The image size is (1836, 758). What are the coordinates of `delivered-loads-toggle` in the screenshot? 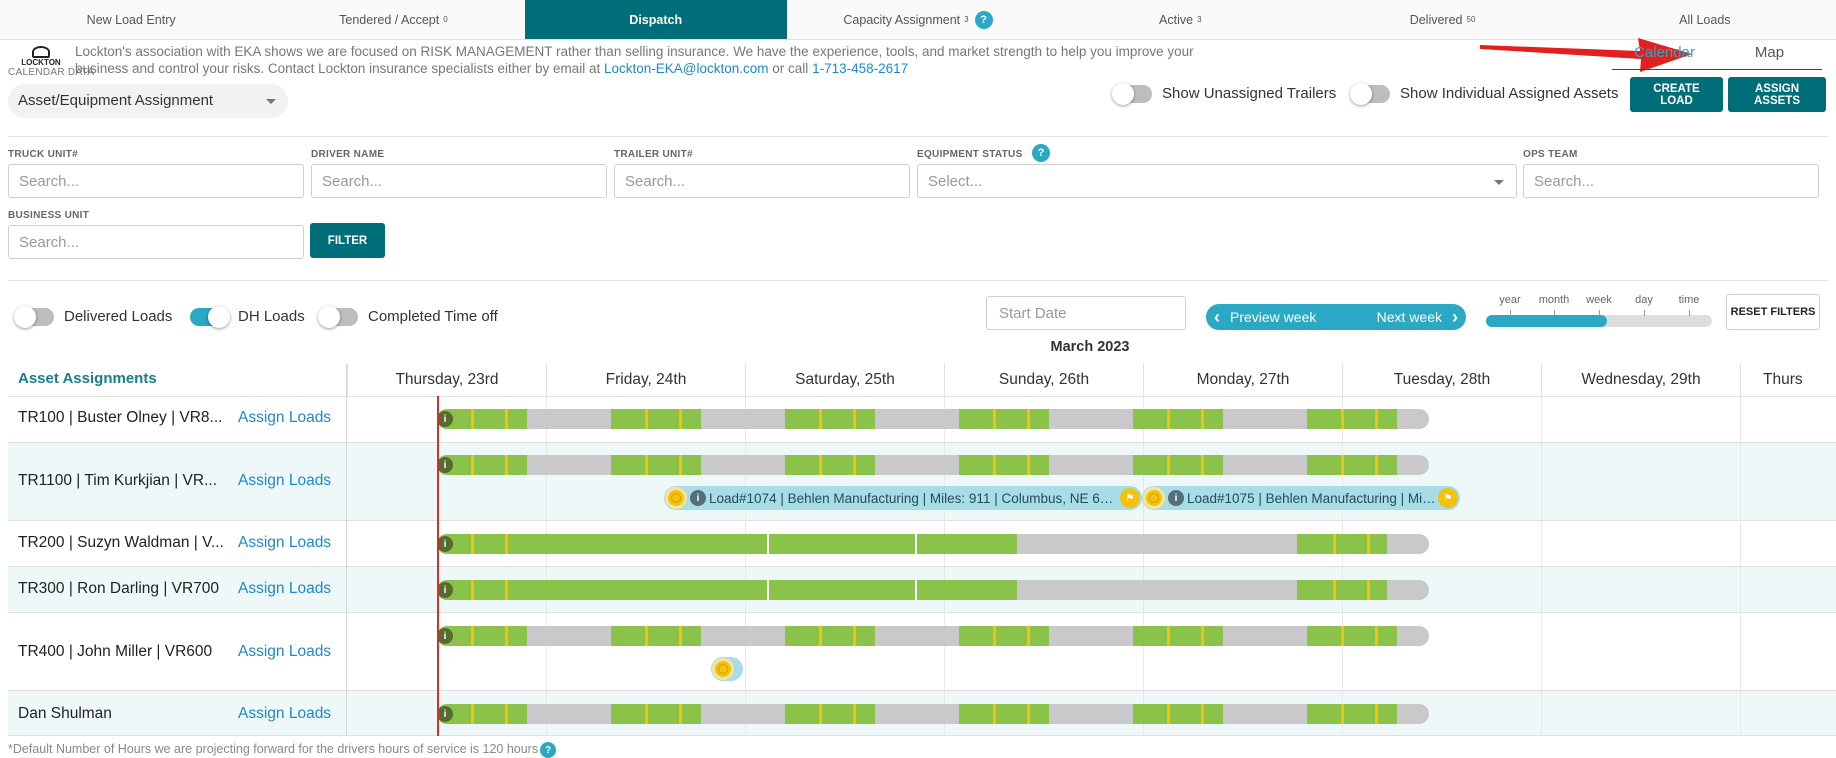 It's located at (34, 317).